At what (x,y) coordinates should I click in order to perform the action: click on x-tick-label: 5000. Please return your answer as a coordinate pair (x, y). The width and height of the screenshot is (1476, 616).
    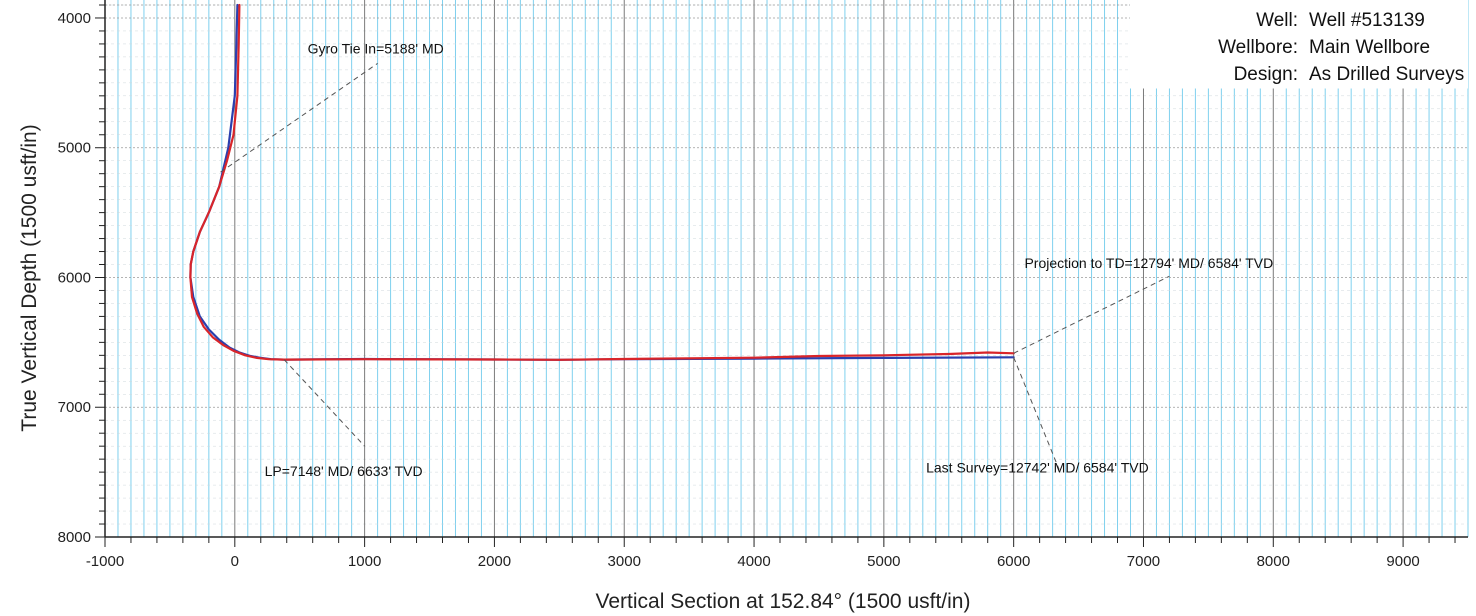
    Looking at the image, I should click on (883, 561).